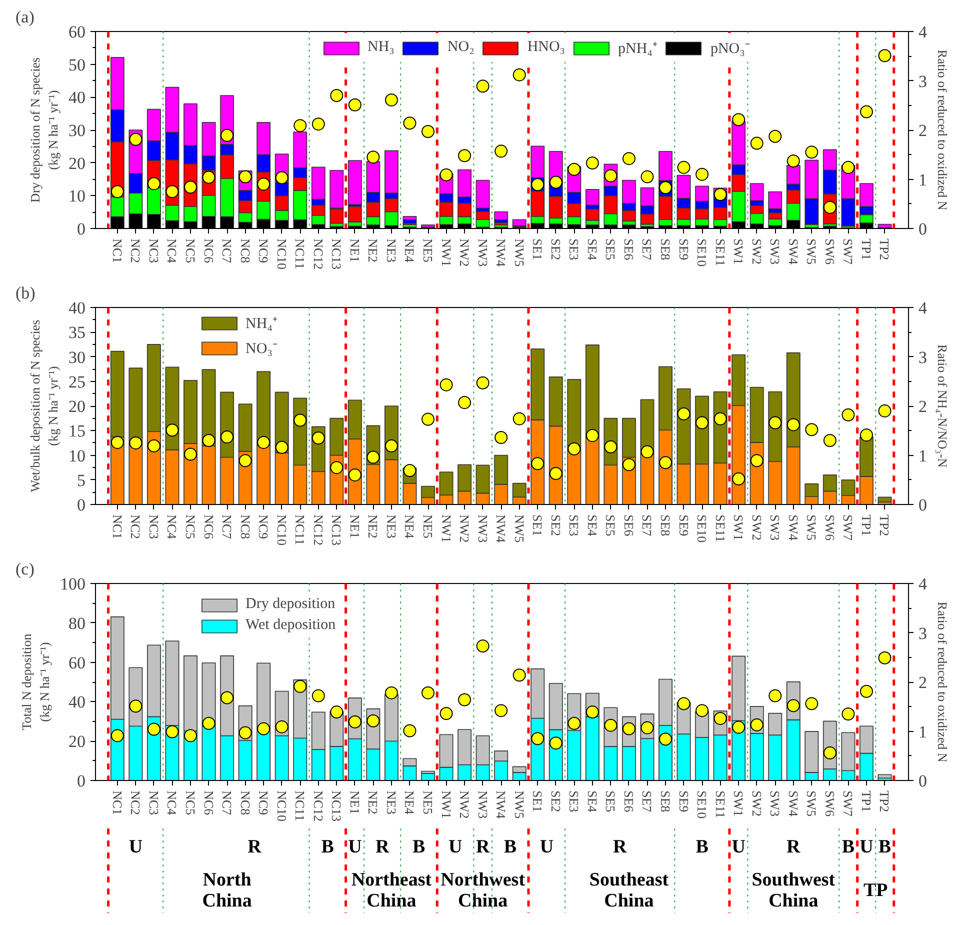 The width and height of the screenshot is (970, 925). I want to click on x-tick-label: SW3, so click(775, 527).